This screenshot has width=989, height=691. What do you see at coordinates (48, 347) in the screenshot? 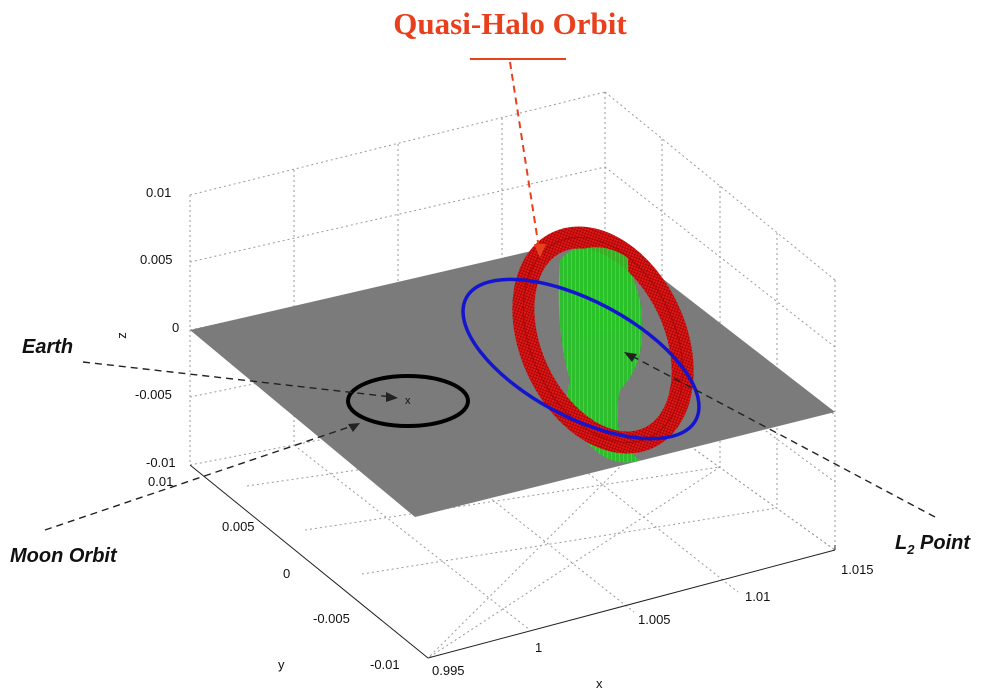
I see `earth-label: Earth` at bounding box center [48, 347].